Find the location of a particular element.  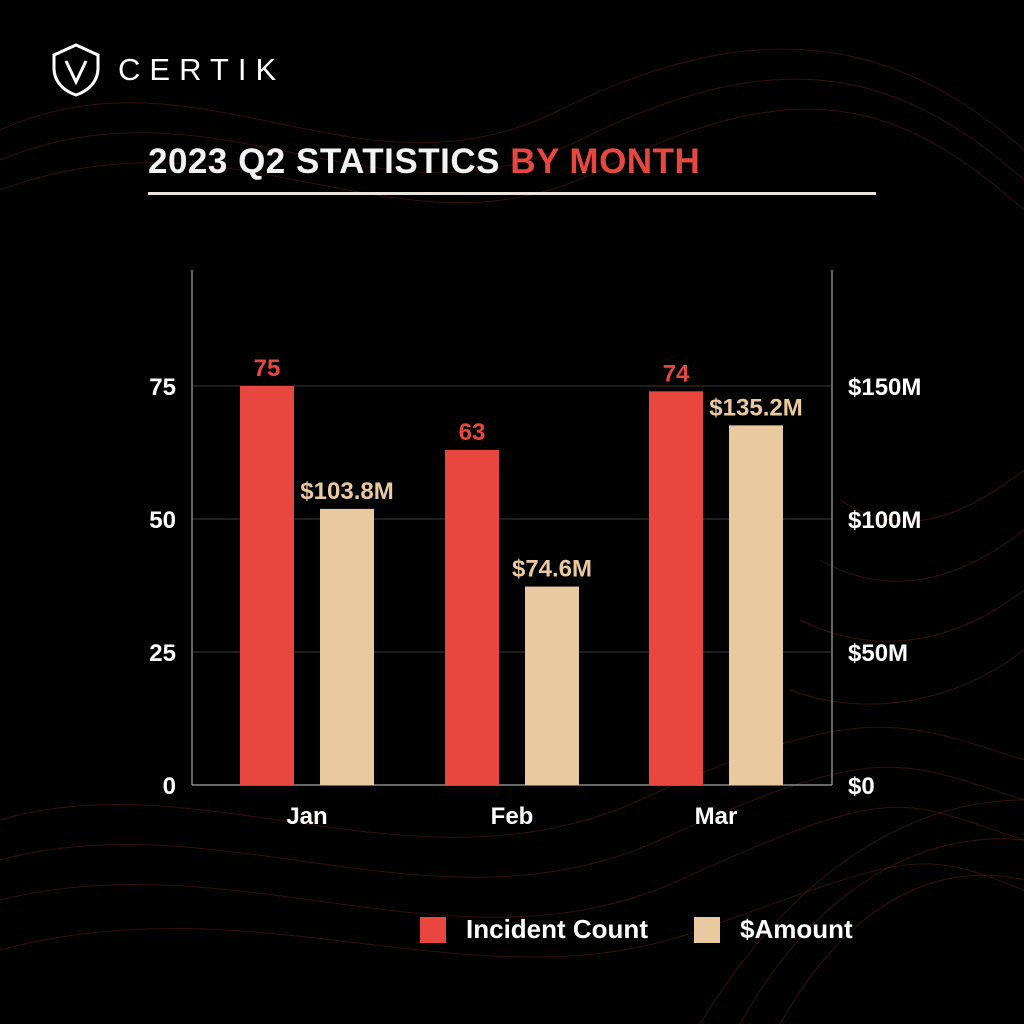

data-label: 63 is located at coordinates (472, 432).